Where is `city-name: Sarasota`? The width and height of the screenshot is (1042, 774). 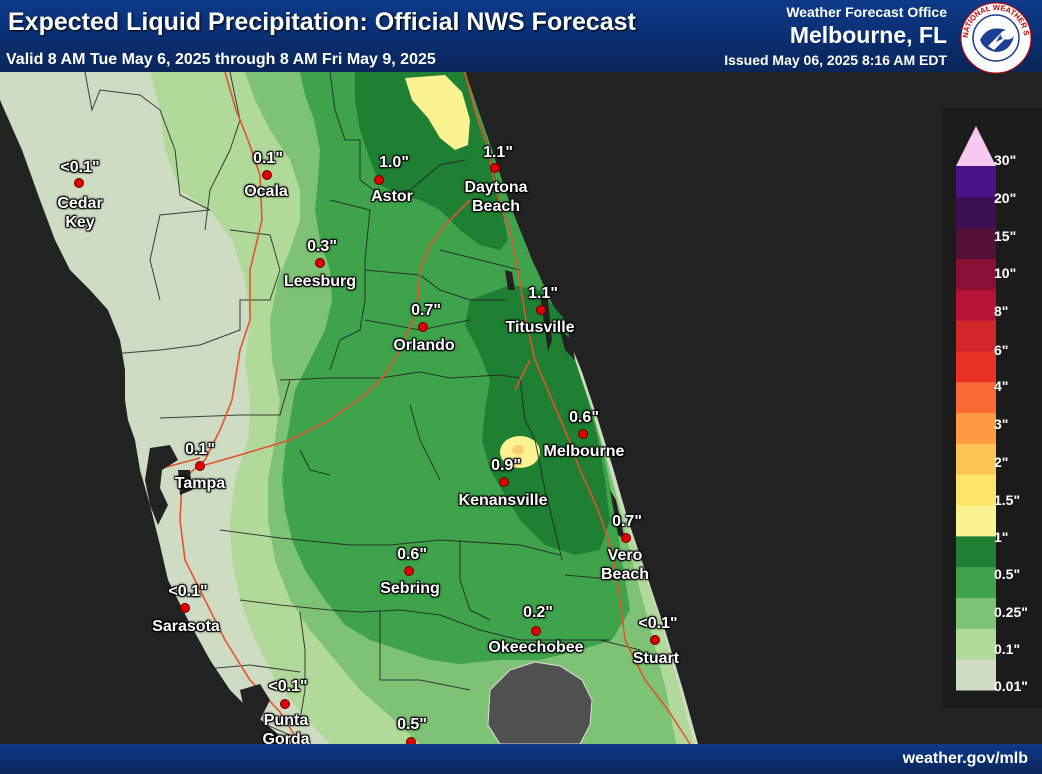
city-name: Sarasota is located at coordinates (186, 626).